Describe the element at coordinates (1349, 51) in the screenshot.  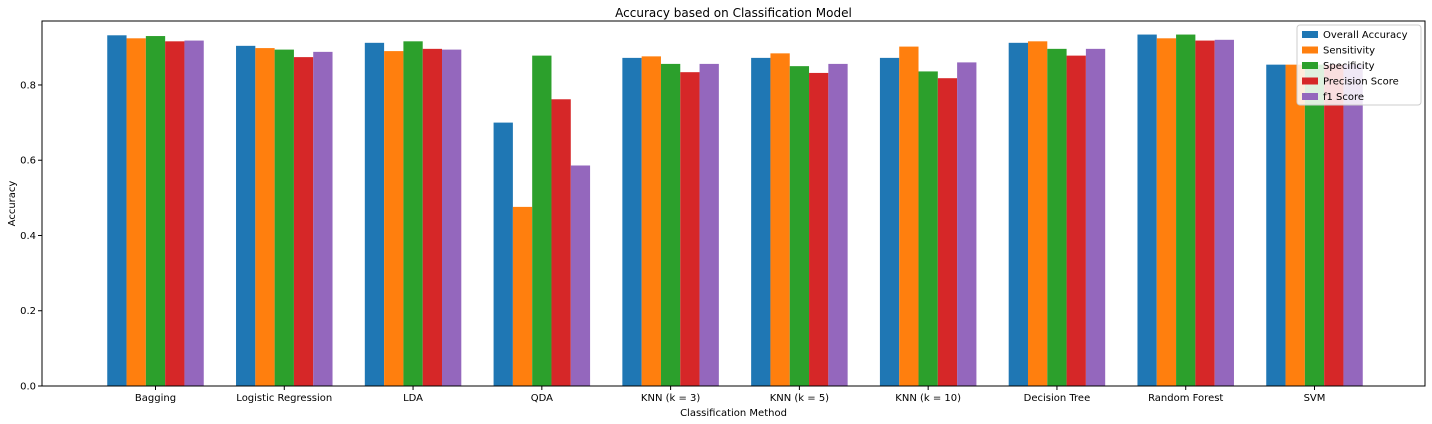
I see `legend-entry: Sensitivity` at that location.